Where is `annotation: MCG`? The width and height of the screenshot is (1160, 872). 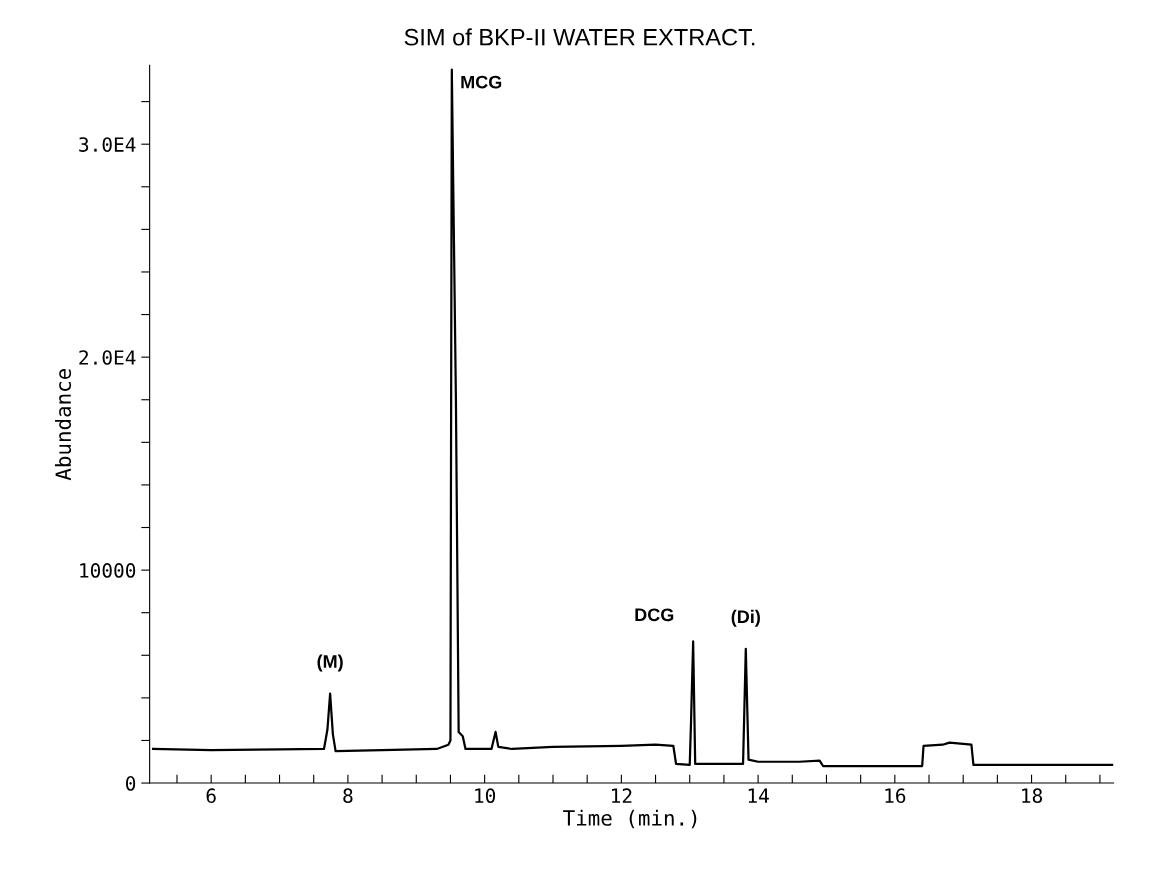
annotation: MCG is located at coordinates (481, 82).